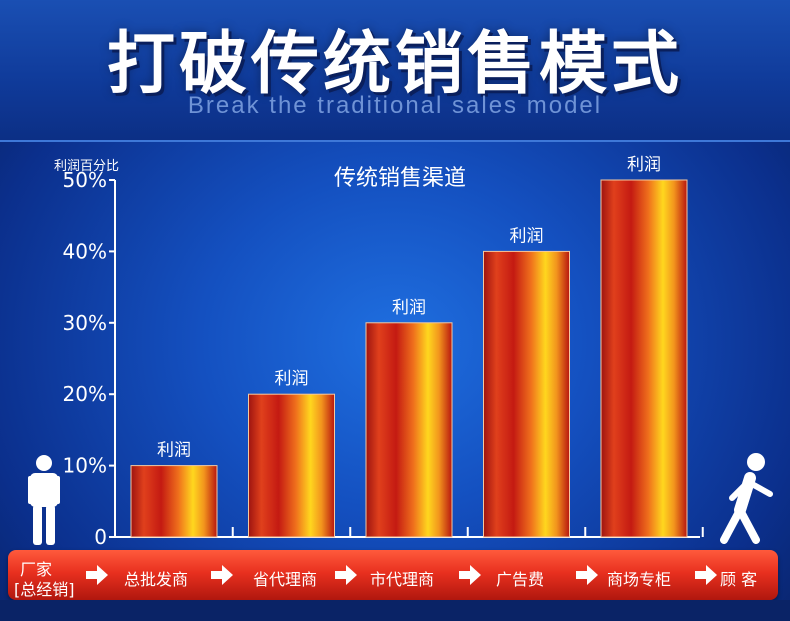  Describe the element at coordinates (402, 579) in the screenshot. I see `flow-step-3: 市代理商` at that location.